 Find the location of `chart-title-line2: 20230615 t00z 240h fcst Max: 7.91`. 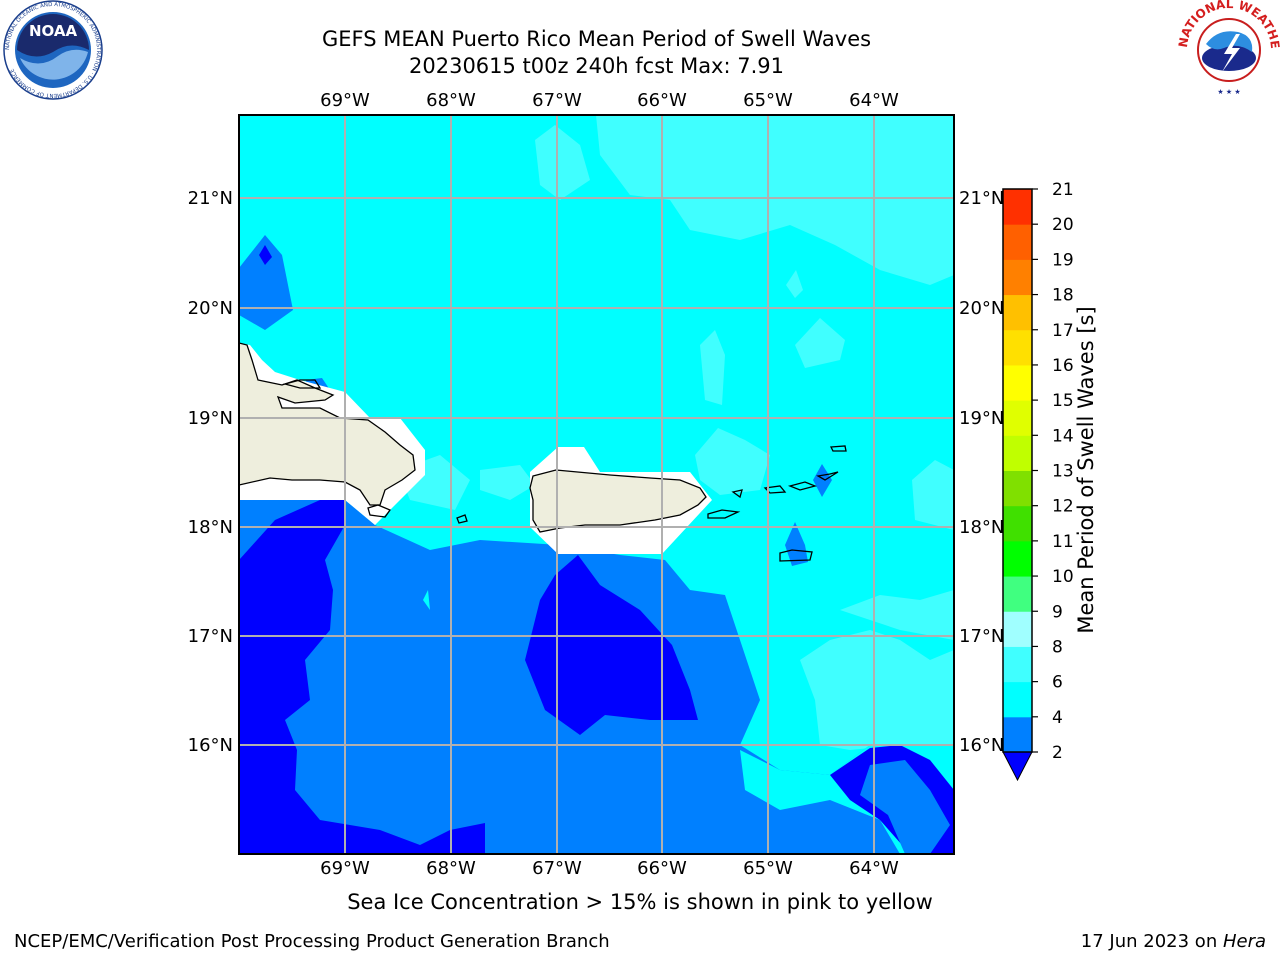

chart-title-line2: 20230615 t00z 240h fcst Max: 7.91 is located at coordinates (596, 66).